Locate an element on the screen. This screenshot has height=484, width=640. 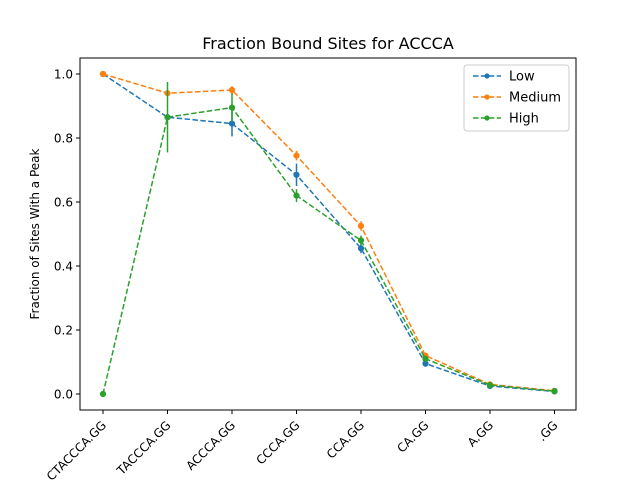
y-tick-label: 0.8 is located at coordinates (63, 139).